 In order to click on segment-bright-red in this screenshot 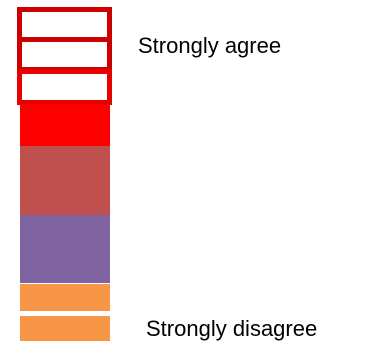, I will do `click(65, 125)`.